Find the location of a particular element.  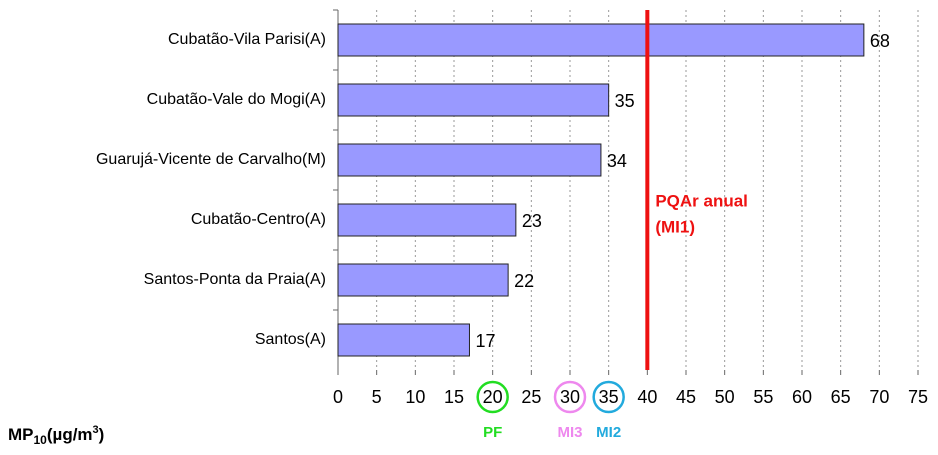

y-tick-label: Cubatão-Vale do Mogi(A) is located at coordinates (236, 99).